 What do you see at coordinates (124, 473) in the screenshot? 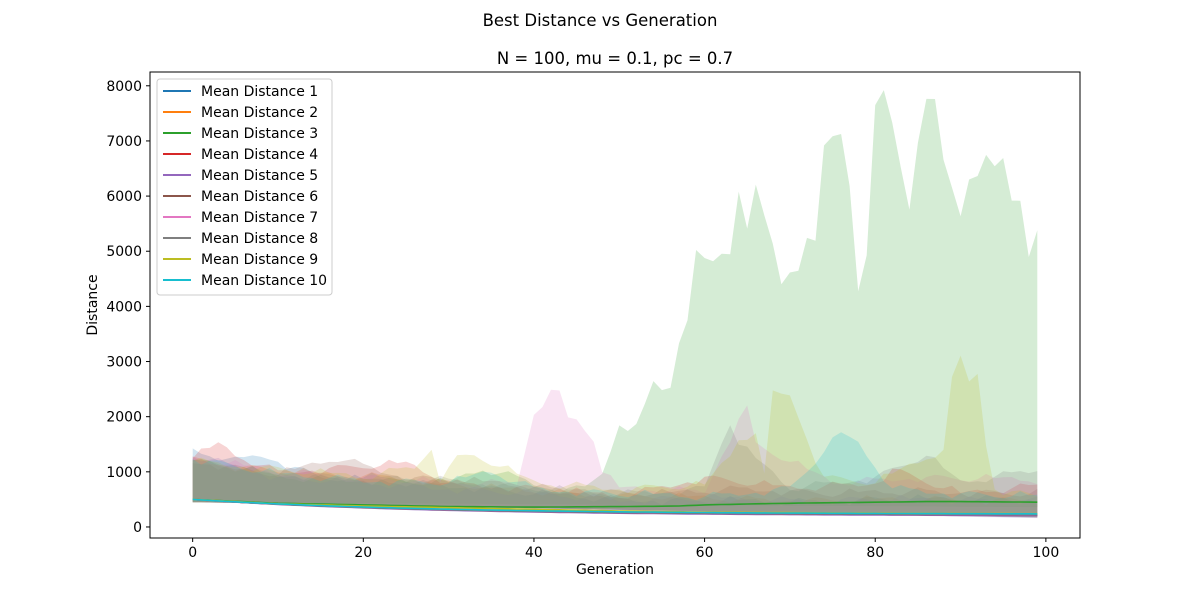
I see `y-tick-label-1000: 1000` at bounding box center [124, 473].